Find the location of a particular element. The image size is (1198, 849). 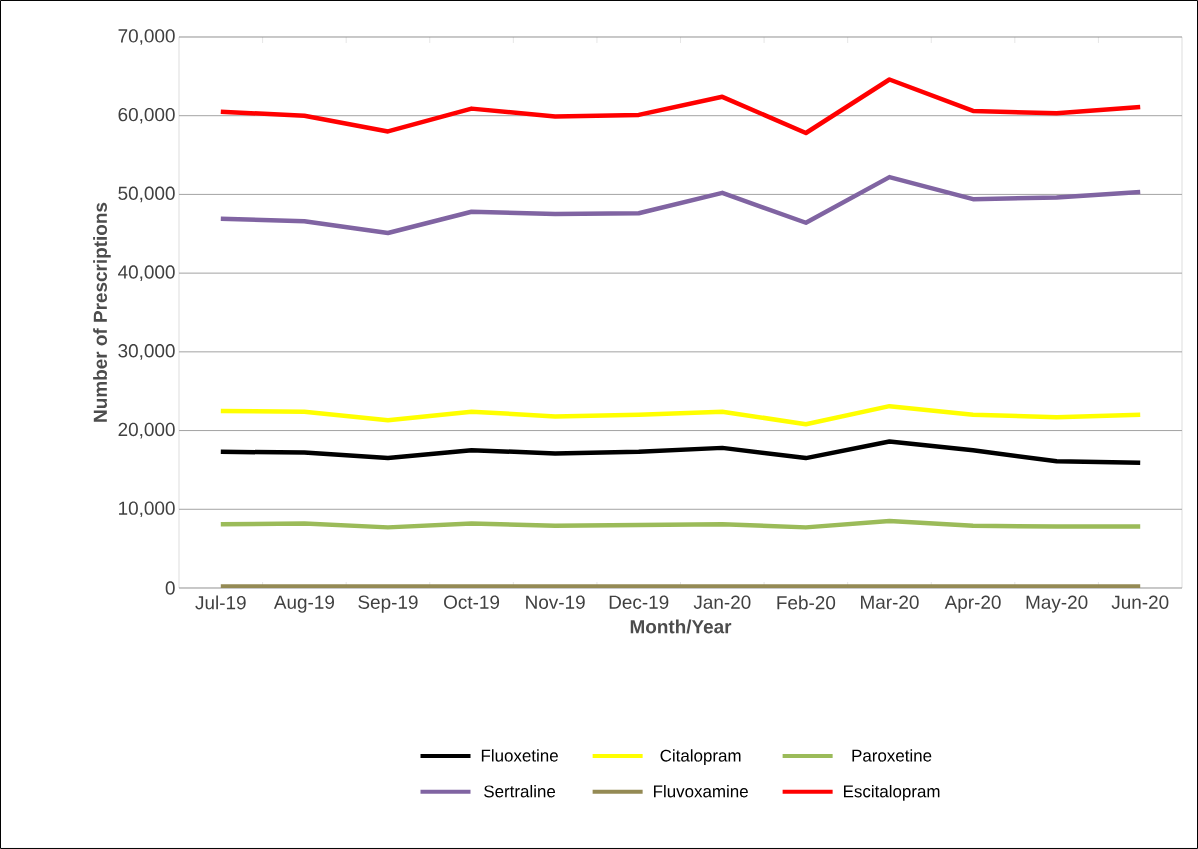

x-tick-label: Dec-19 is located at coordinates (639, 602).